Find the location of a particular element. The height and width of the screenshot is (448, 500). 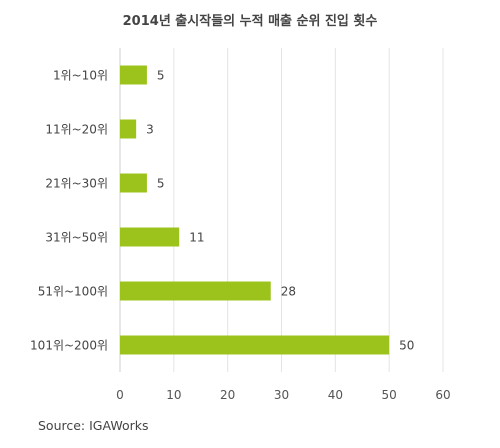

data-label: 11 is located at coordinates (196, 238).